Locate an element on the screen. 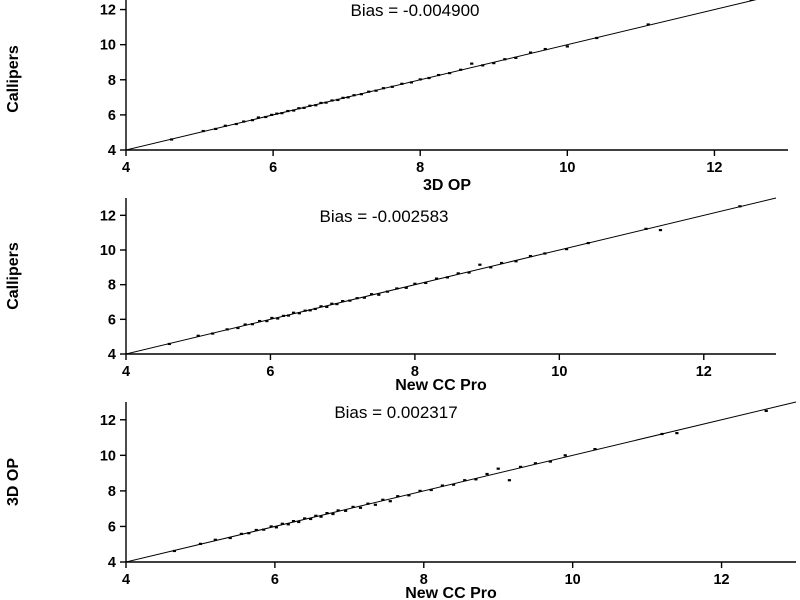 Image resolution: width=800 pixels, height=600 pixels. y-tick-label: 4 is located at coordinates (112, 151).